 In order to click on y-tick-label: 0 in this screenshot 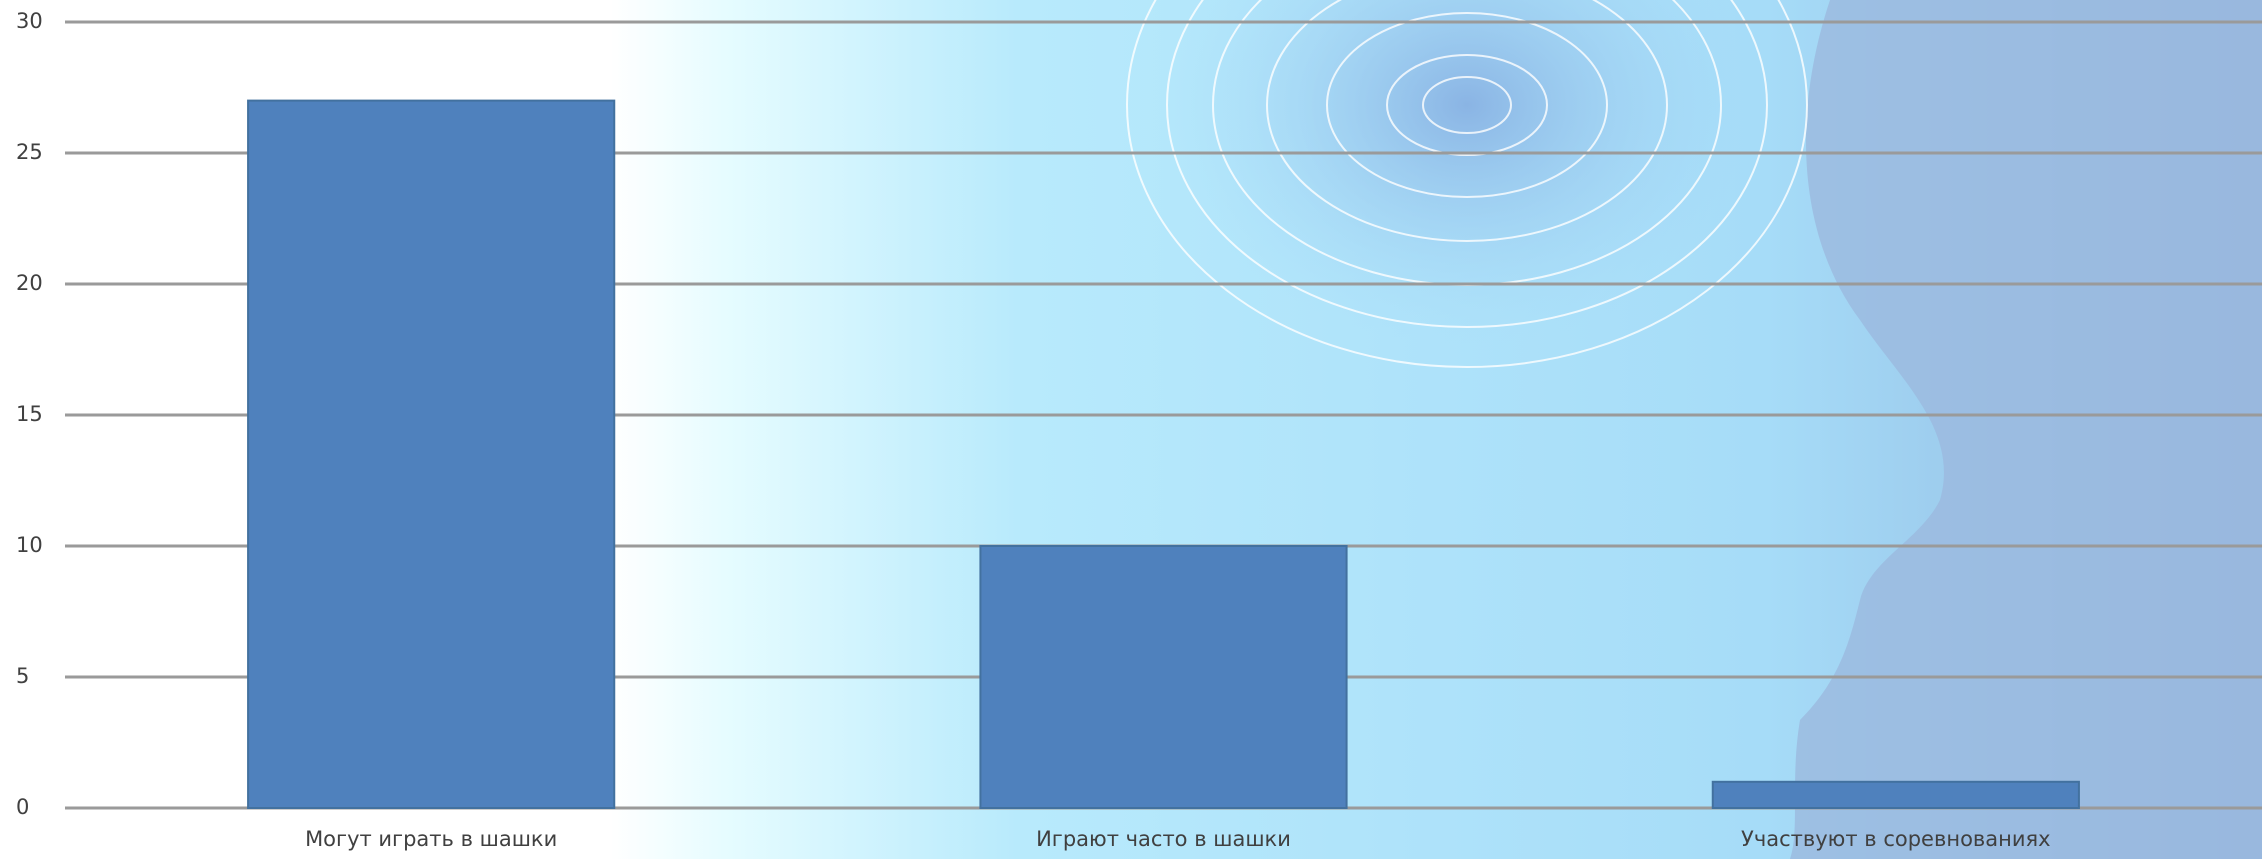, I will do `click(22, 807)`.